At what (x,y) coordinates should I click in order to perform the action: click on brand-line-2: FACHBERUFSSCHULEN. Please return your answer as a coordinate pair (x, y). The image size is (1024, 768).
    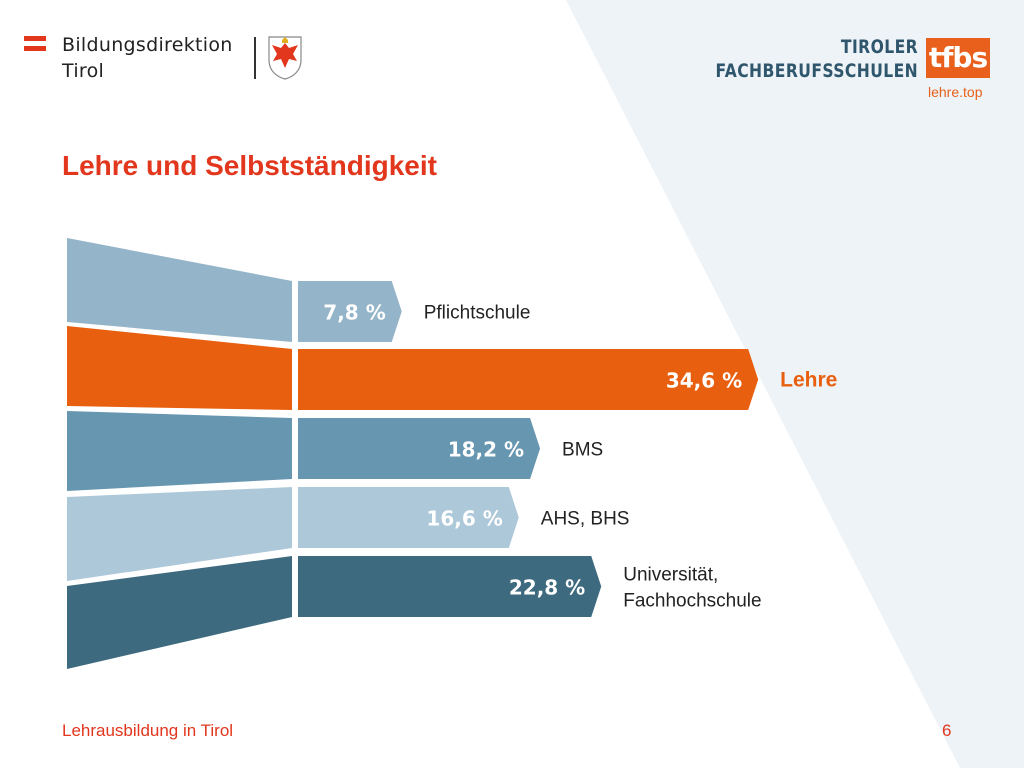
    Looking at the image, I should click on (816, 71).